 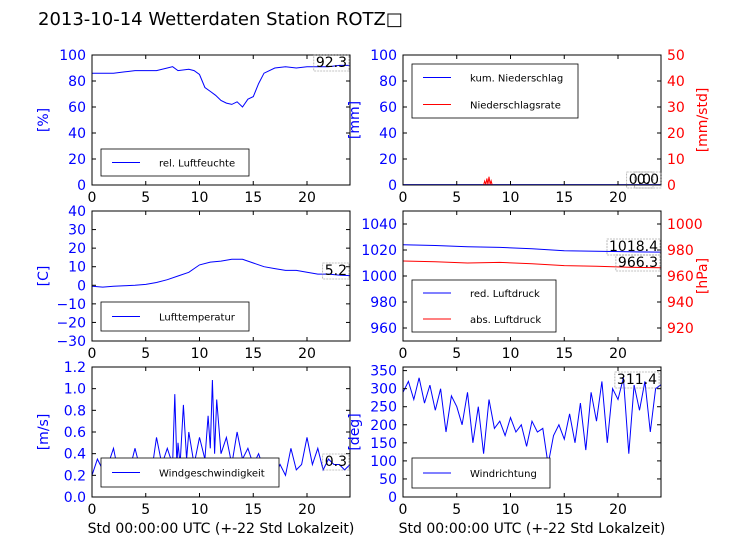 I want to click on y-right-tick-label: 40, so click(x=676, y=82).